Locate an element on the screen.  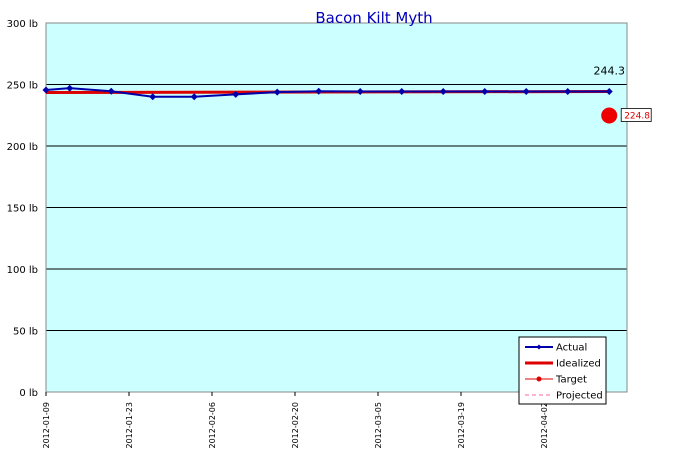
legend-item-projected: Projected is located at coordinates (564, 396).